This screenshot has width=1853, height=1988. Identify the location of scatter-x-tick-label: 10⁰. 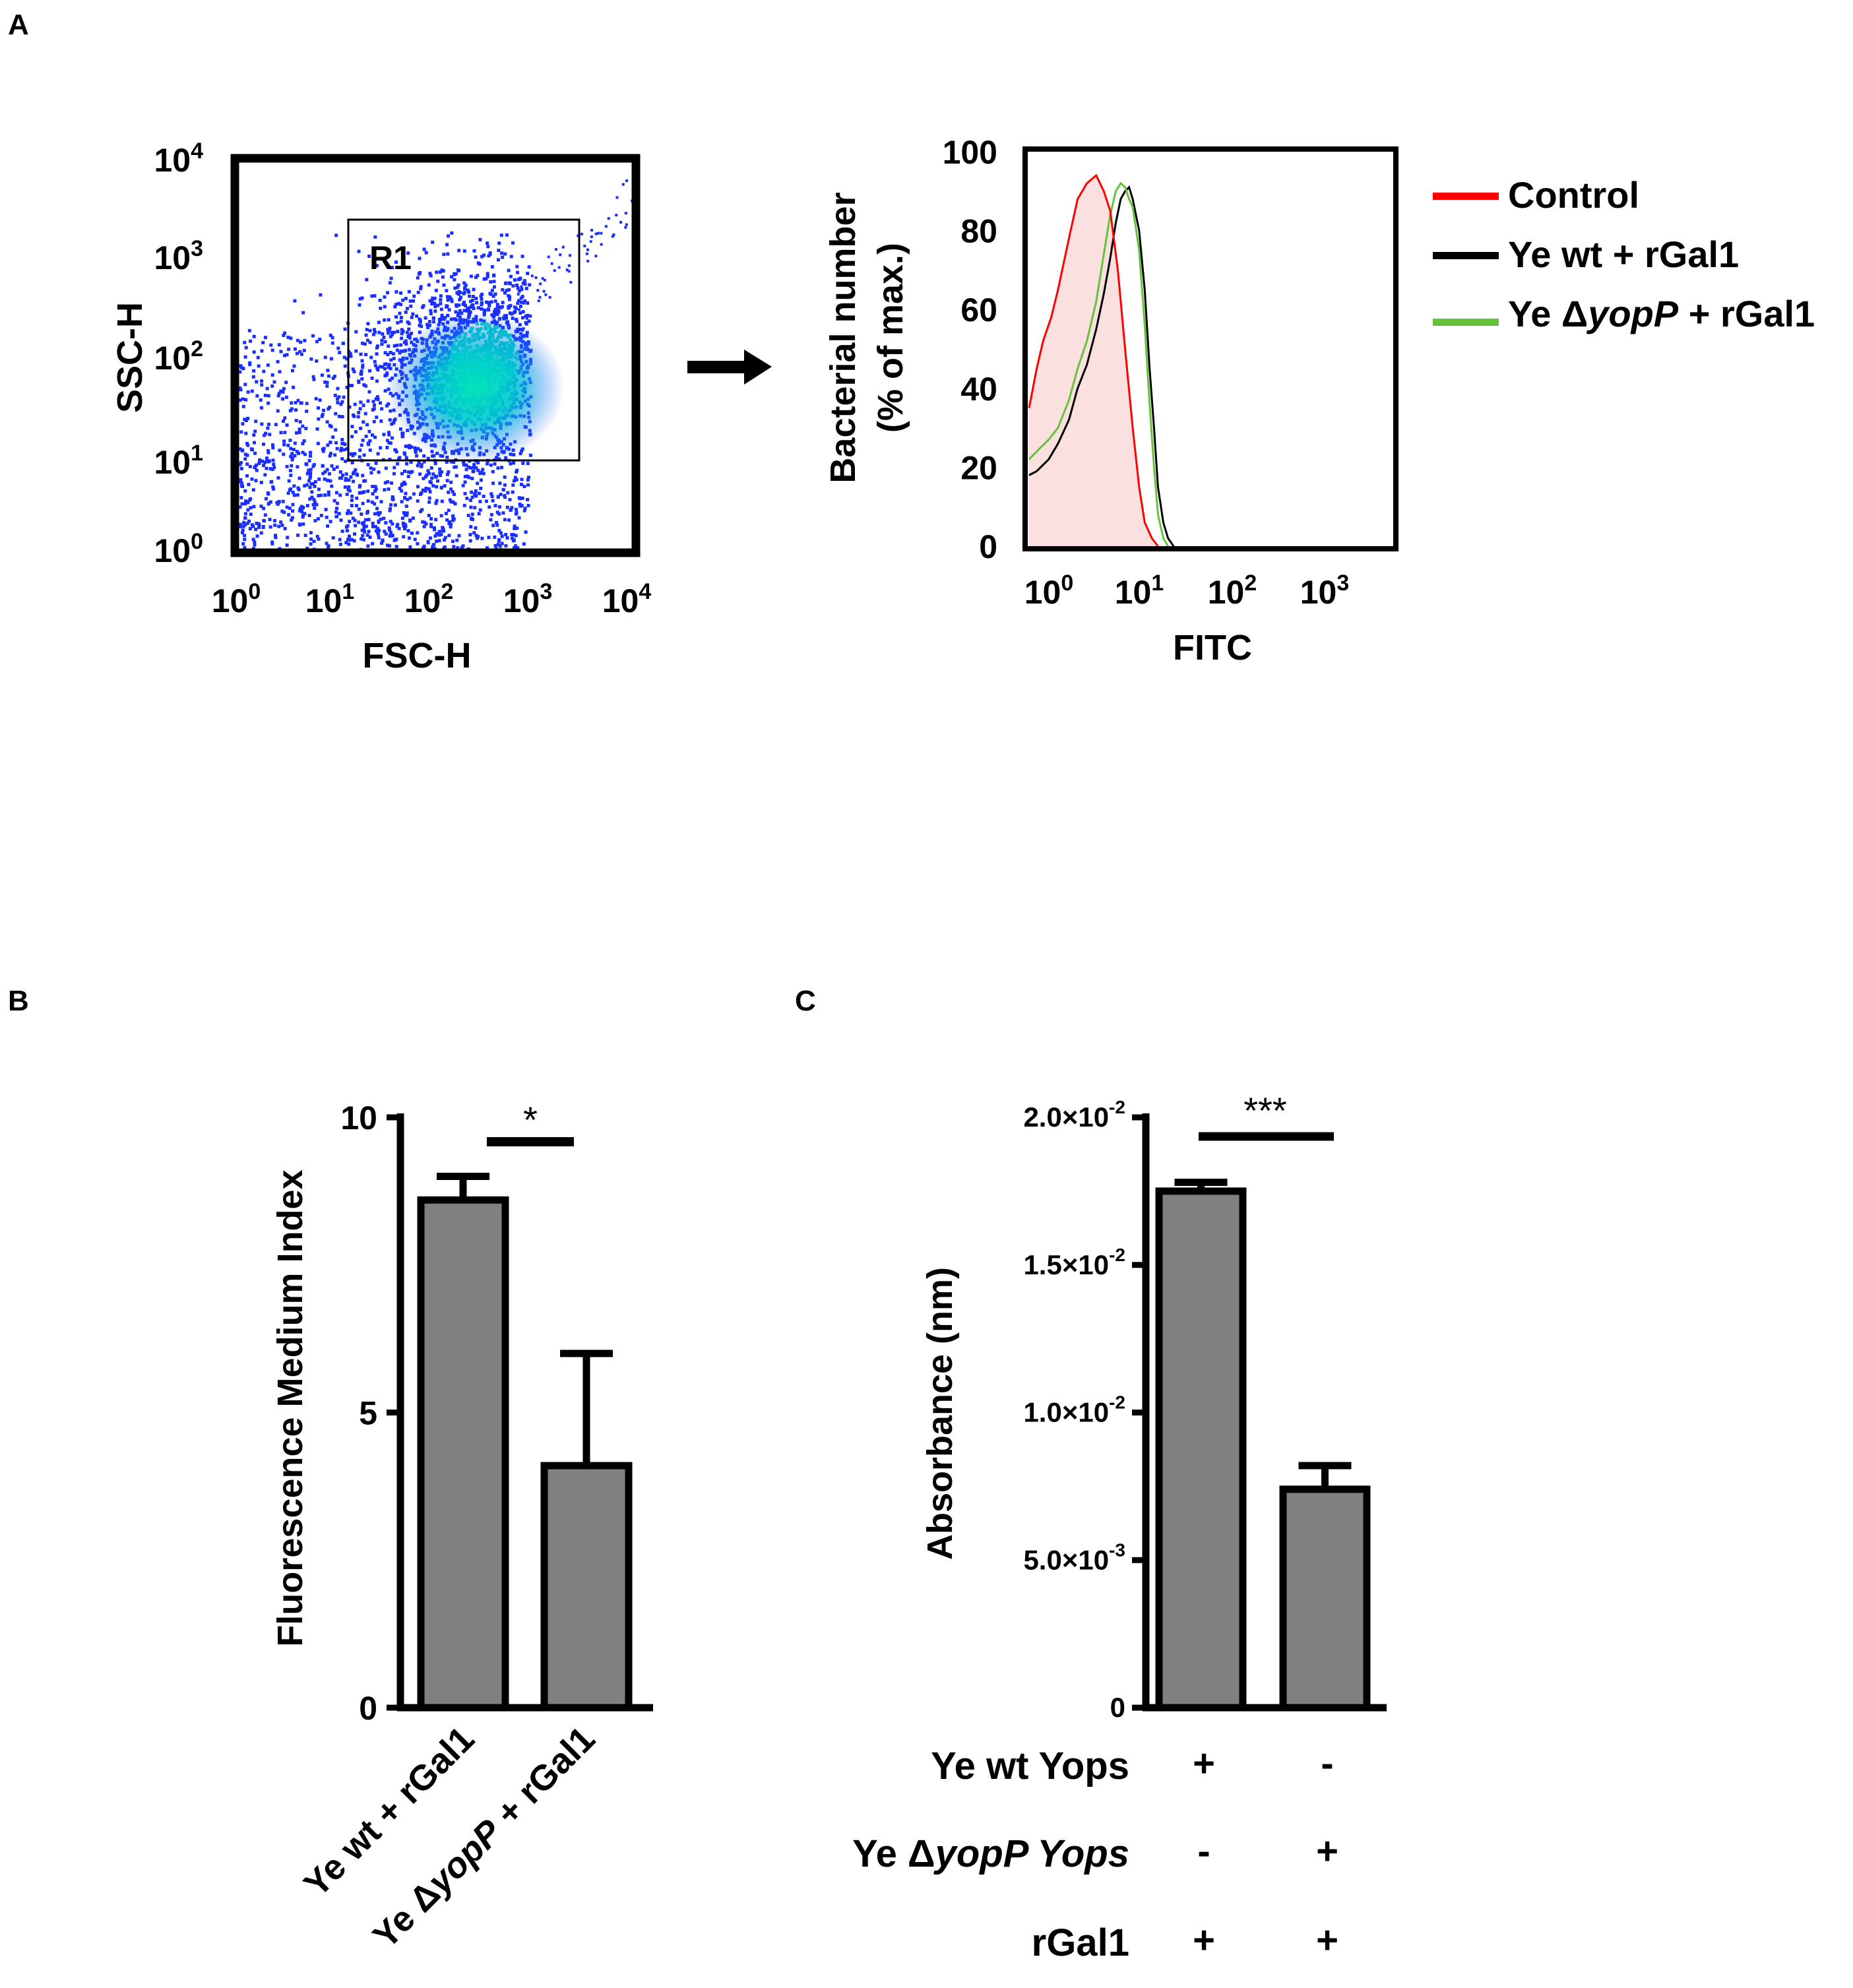
(236, 599).